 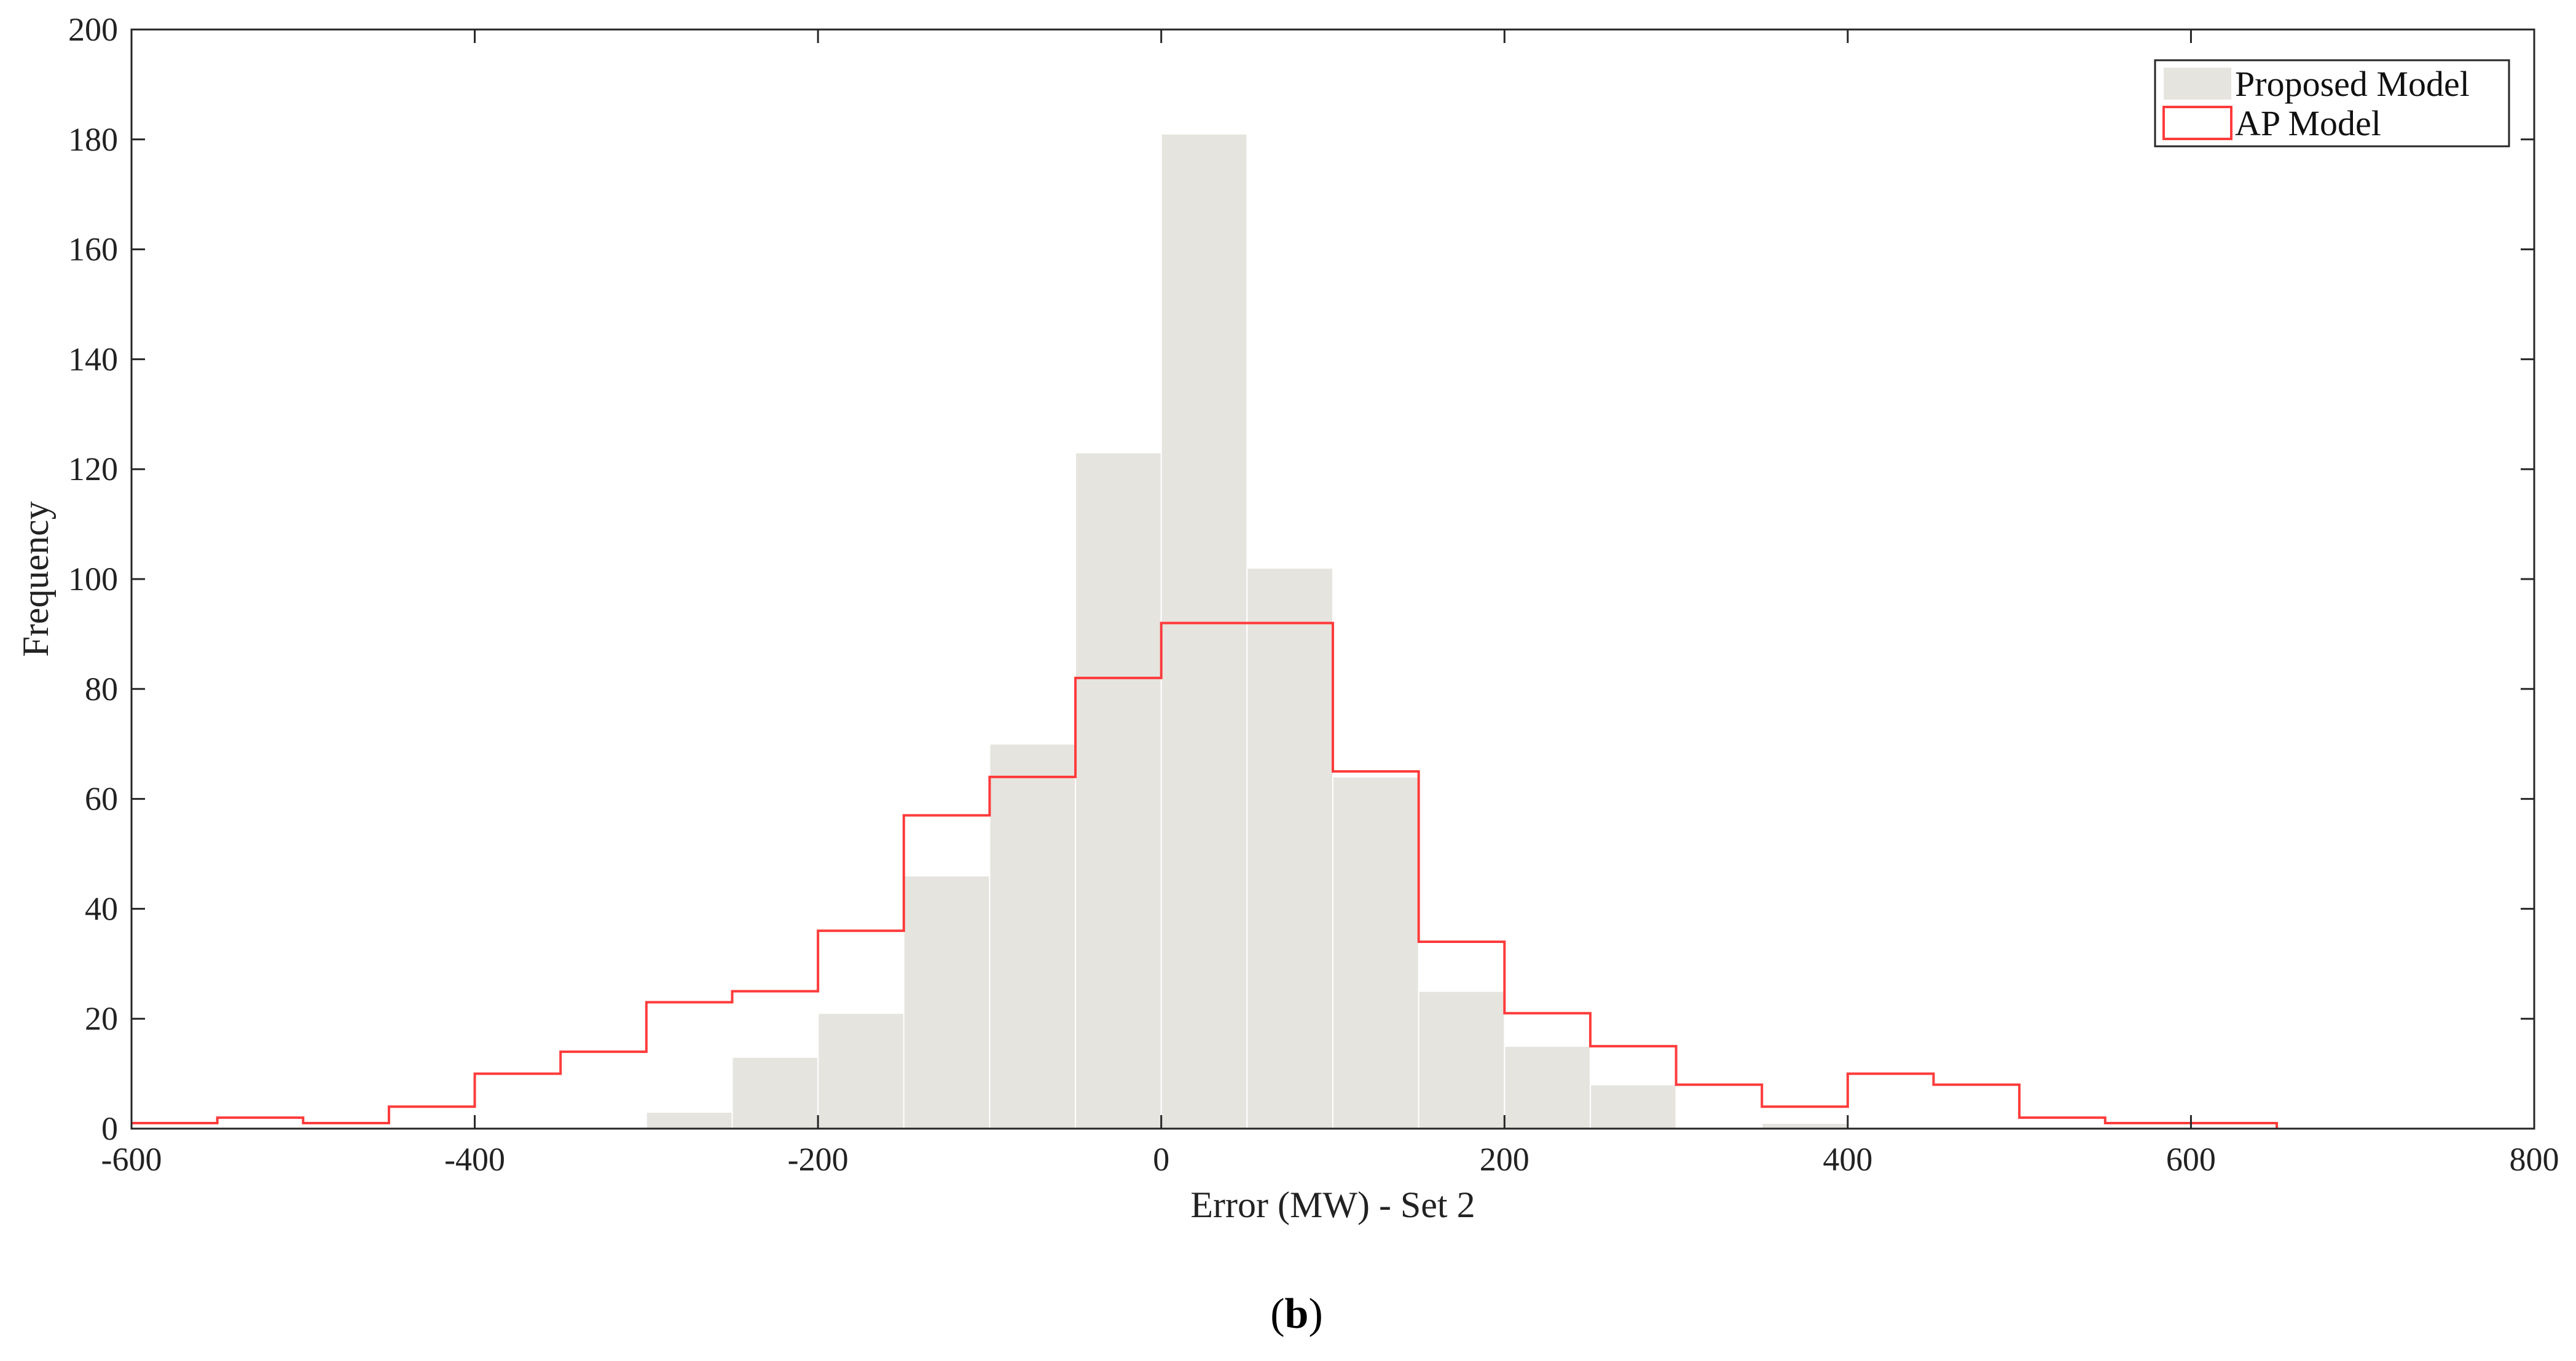 I want to click on x-tick-label: -400, so click(x=474, y=1159).